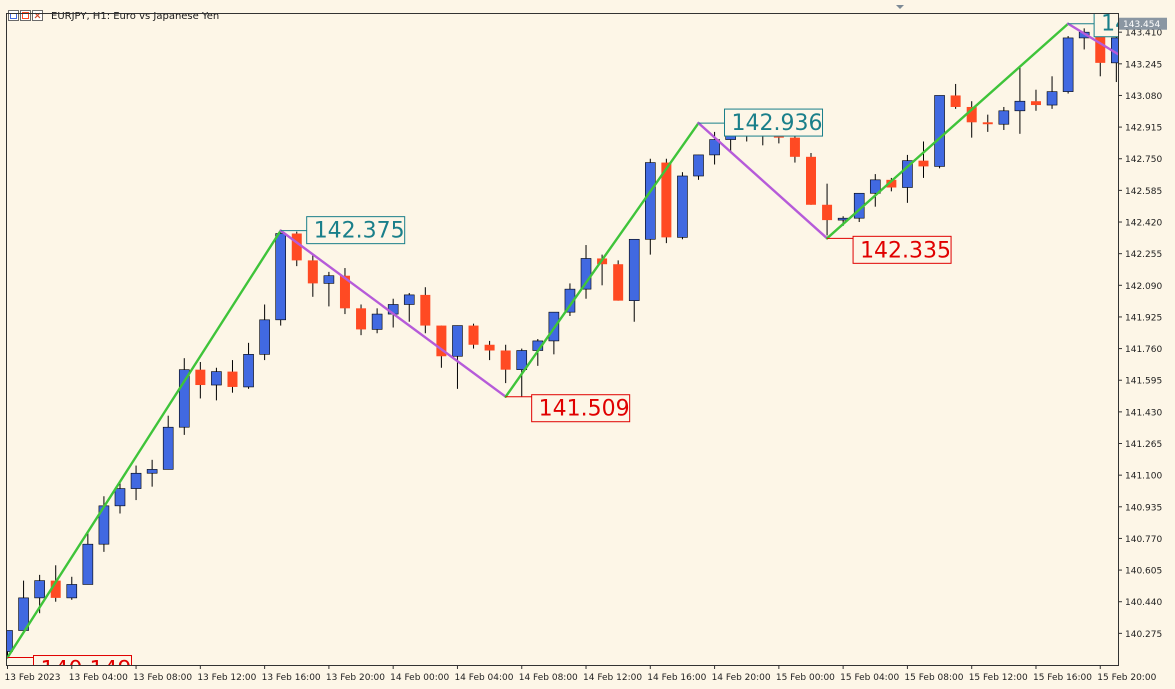  What do you see at coordinates (483, 678) in the screenshot?
I see `x-tick-label: 14 Feb 04:00` at bounding box center [483, 678].